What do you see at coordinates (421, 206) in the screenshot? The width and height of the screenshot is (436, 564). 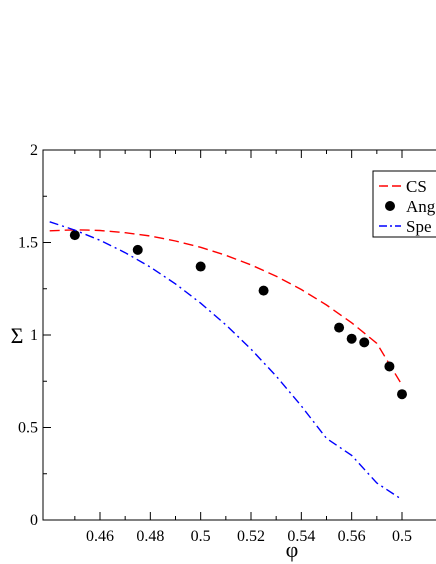 I see `legend-label: Ang` at bounding box center [421, 206].